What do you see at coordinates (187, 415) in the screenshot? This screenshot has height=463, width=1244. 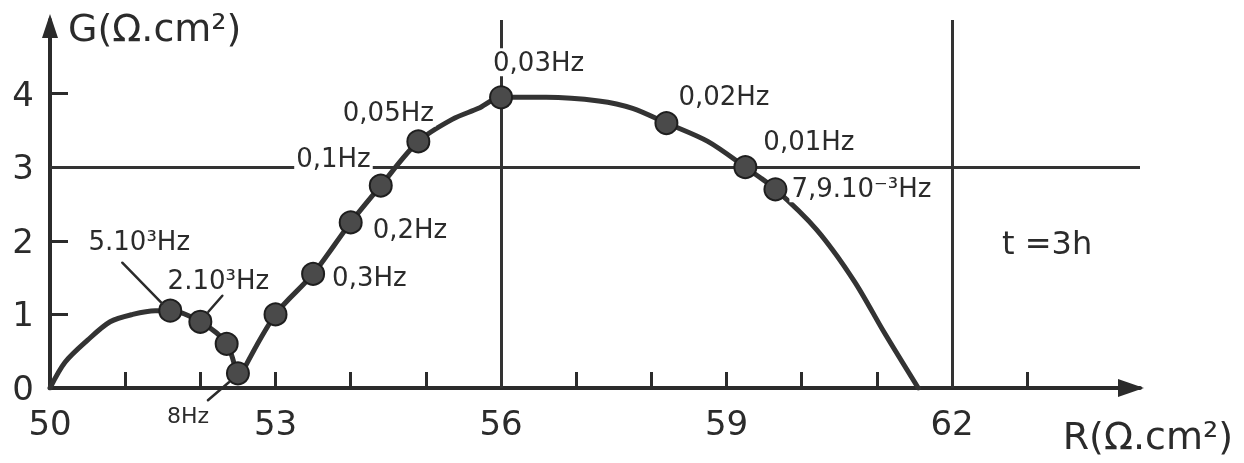 I see `annotation: 8Hz` at bounding box center [187, 415].